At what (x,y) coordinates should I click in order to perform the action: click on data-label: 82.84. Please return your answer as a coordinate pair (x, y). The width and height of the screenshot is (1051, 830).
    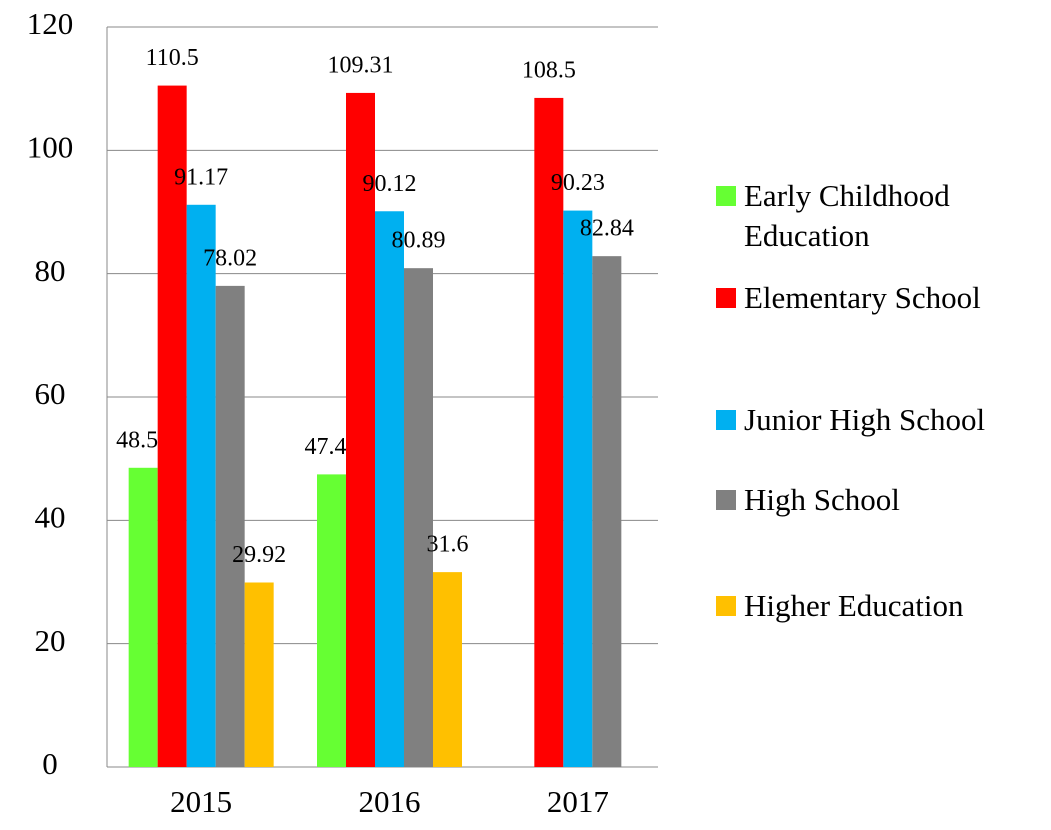
    Looking at the image, I should click on (607, 229).